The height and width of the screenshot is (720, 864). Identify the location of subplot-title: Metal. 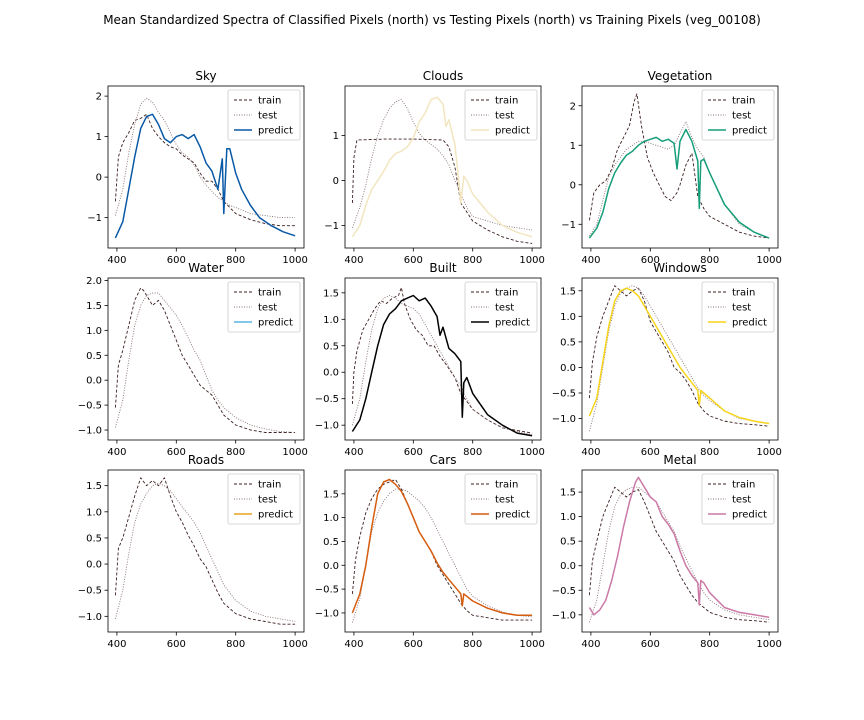
(679, 460).